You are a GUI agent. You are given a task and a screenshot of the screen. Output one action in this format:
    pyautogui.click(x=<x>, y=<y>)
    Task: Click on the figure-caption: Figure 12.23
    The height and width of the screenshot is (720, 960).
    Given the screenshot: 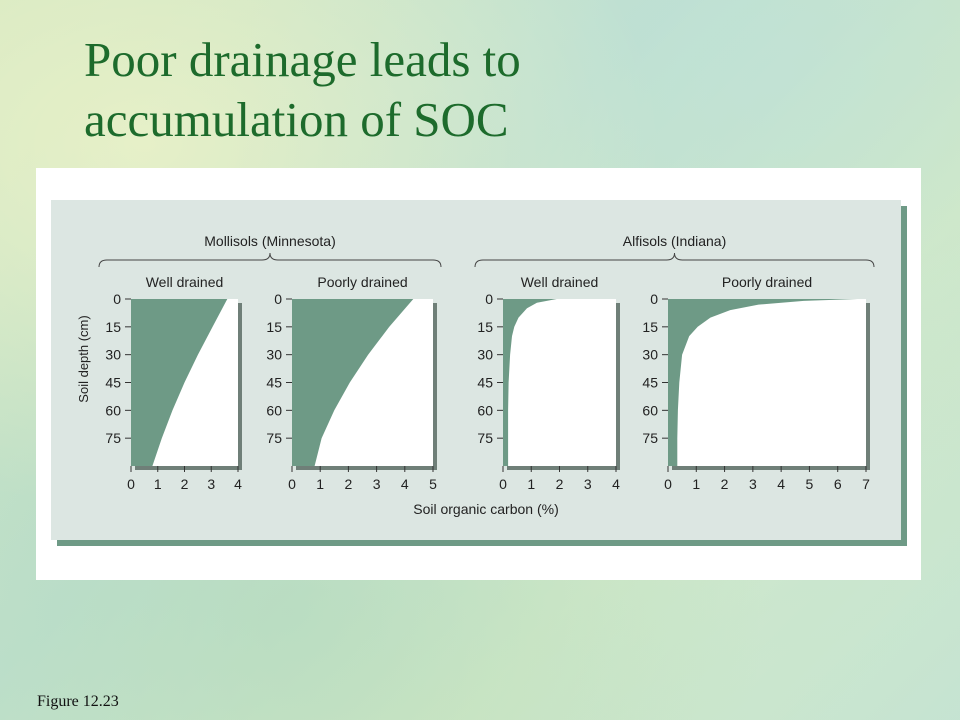 What is the action you would take?
    pyautogui.click(x=78, y=701)
    